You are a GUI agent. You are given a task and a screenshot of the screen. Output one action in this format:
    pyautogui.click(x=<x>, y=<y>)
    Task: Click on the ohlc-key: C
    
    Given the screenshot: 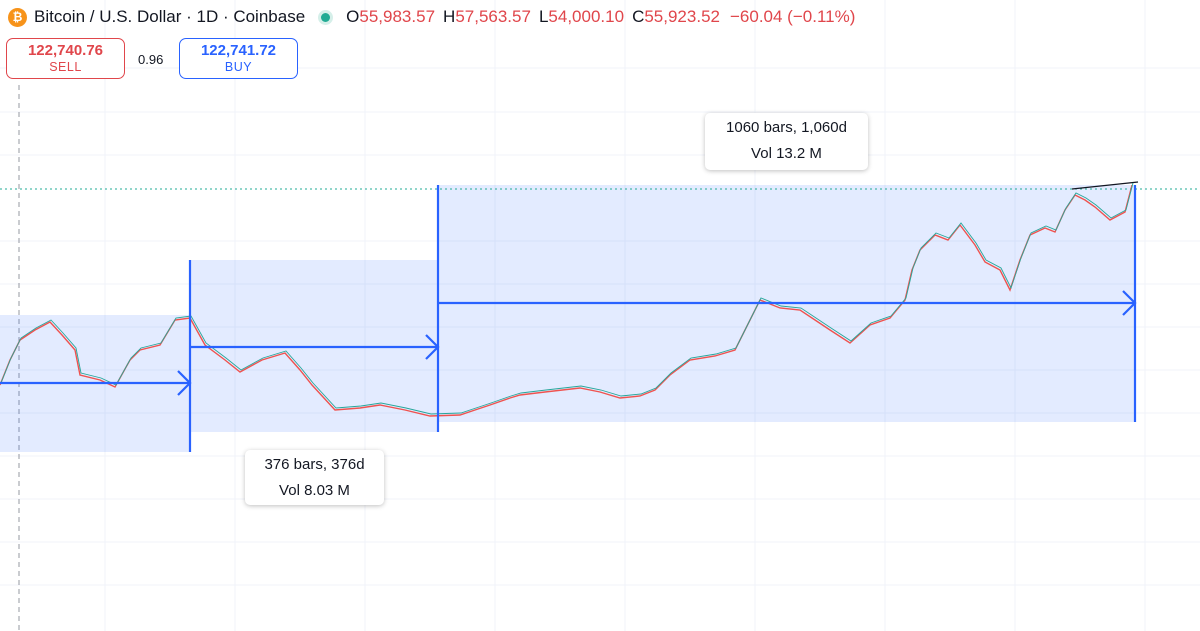 What is the action you would take?
    pyautogui.click(x=638, y=16)
    